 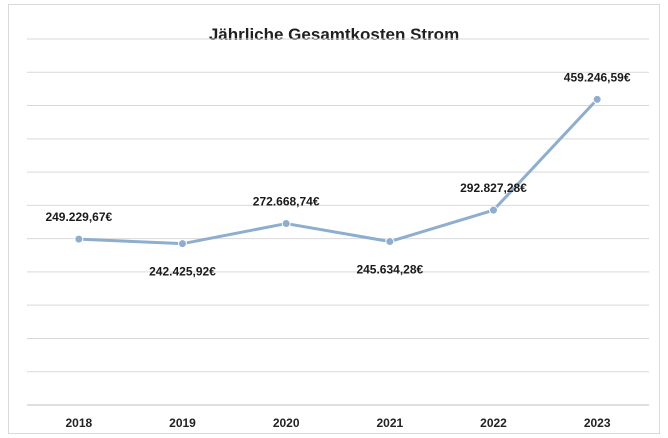 What do you see at coordinates (389, 423) in the screenshot?
I see `x-tick-label-2021: 2021` at bounding box center [389, 423].